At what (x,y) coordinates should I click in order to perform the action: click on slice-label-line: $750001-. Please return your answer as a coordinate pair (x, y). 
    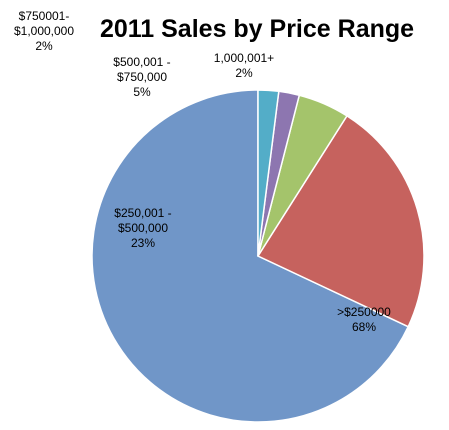
    Looking at the image, I should click on (44, 16).